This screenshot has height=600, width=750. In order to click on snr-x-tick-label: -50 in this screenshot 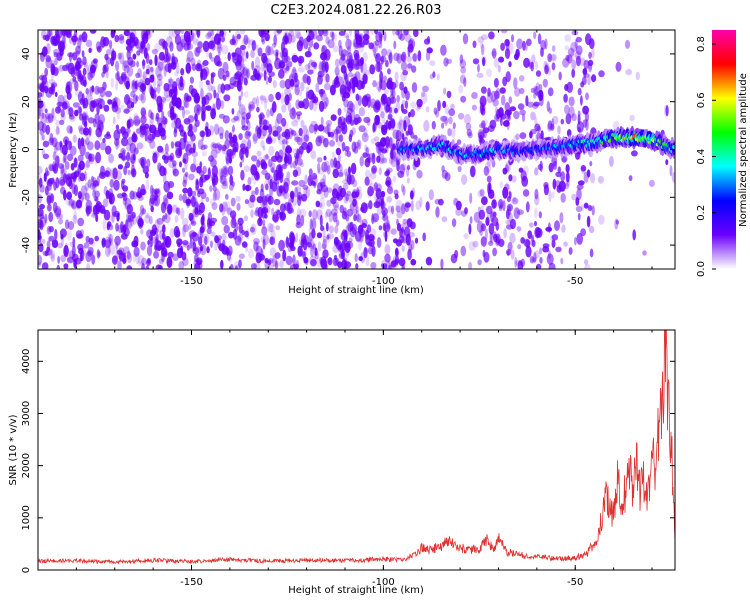, I will do `click(575, 582)`.